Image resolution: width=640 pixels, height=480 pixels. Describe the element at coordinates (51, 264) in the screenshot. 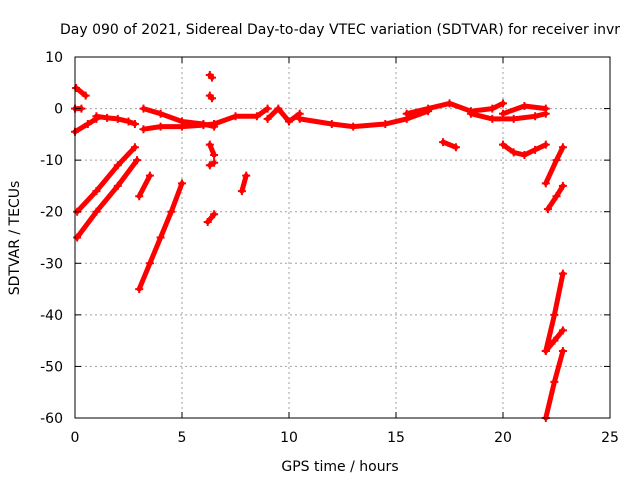

I see `y-tick-label: -30` at that location.